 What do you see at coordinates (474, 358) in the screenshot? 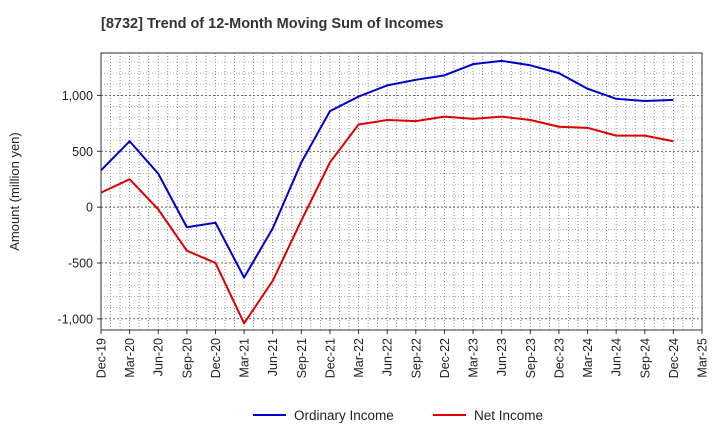
I see `x-tick-label: Mar-23` at bounding box center [474, 358].